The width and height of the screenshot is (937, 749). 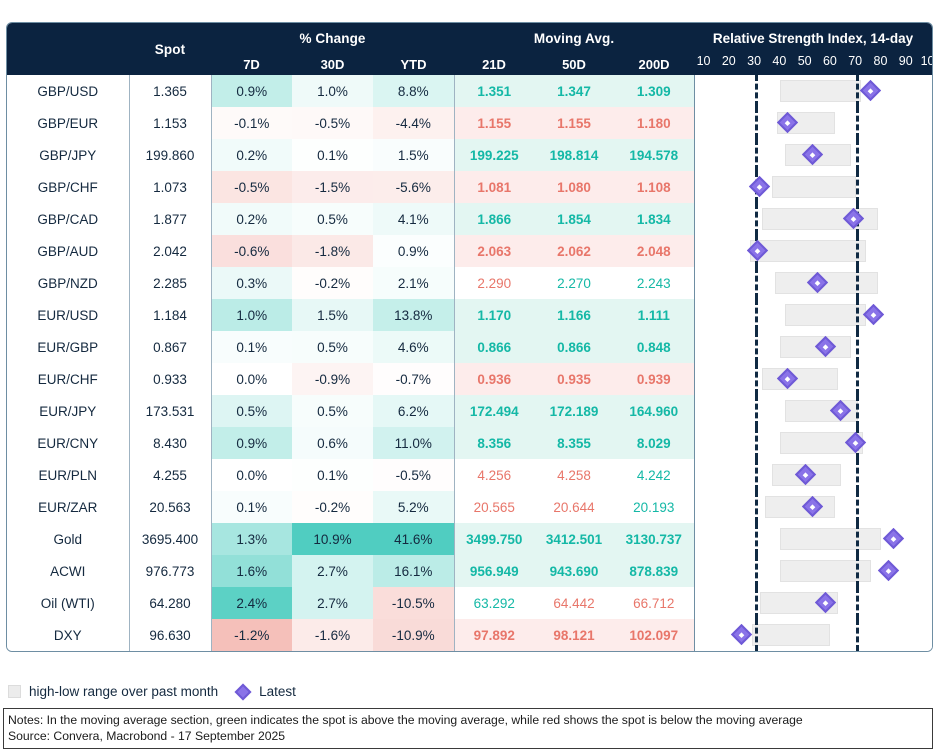 I want to click on cell-spot: 64.280, so click(x=170, y=603).